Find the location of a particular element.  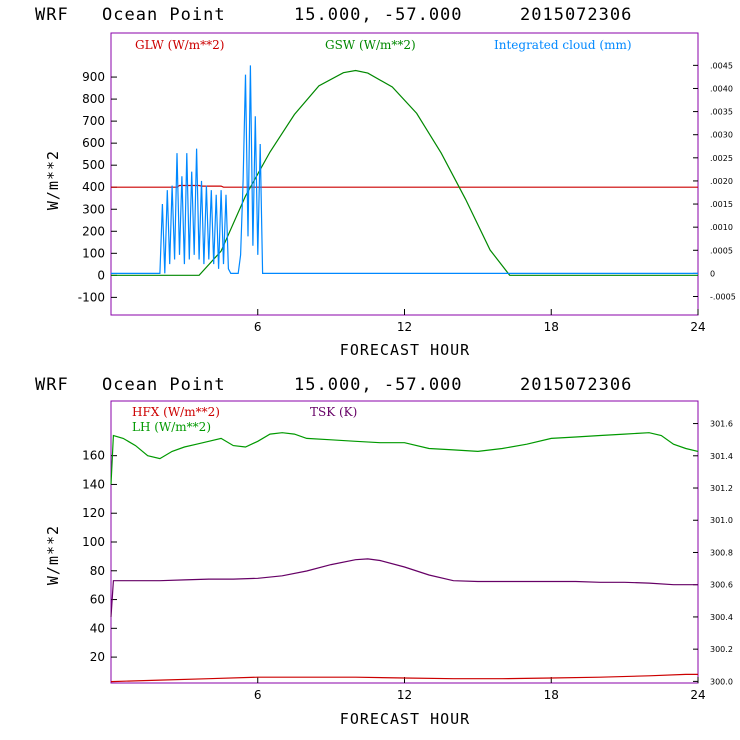

y-tick-label: 800 is located at coordinates (93, 99).